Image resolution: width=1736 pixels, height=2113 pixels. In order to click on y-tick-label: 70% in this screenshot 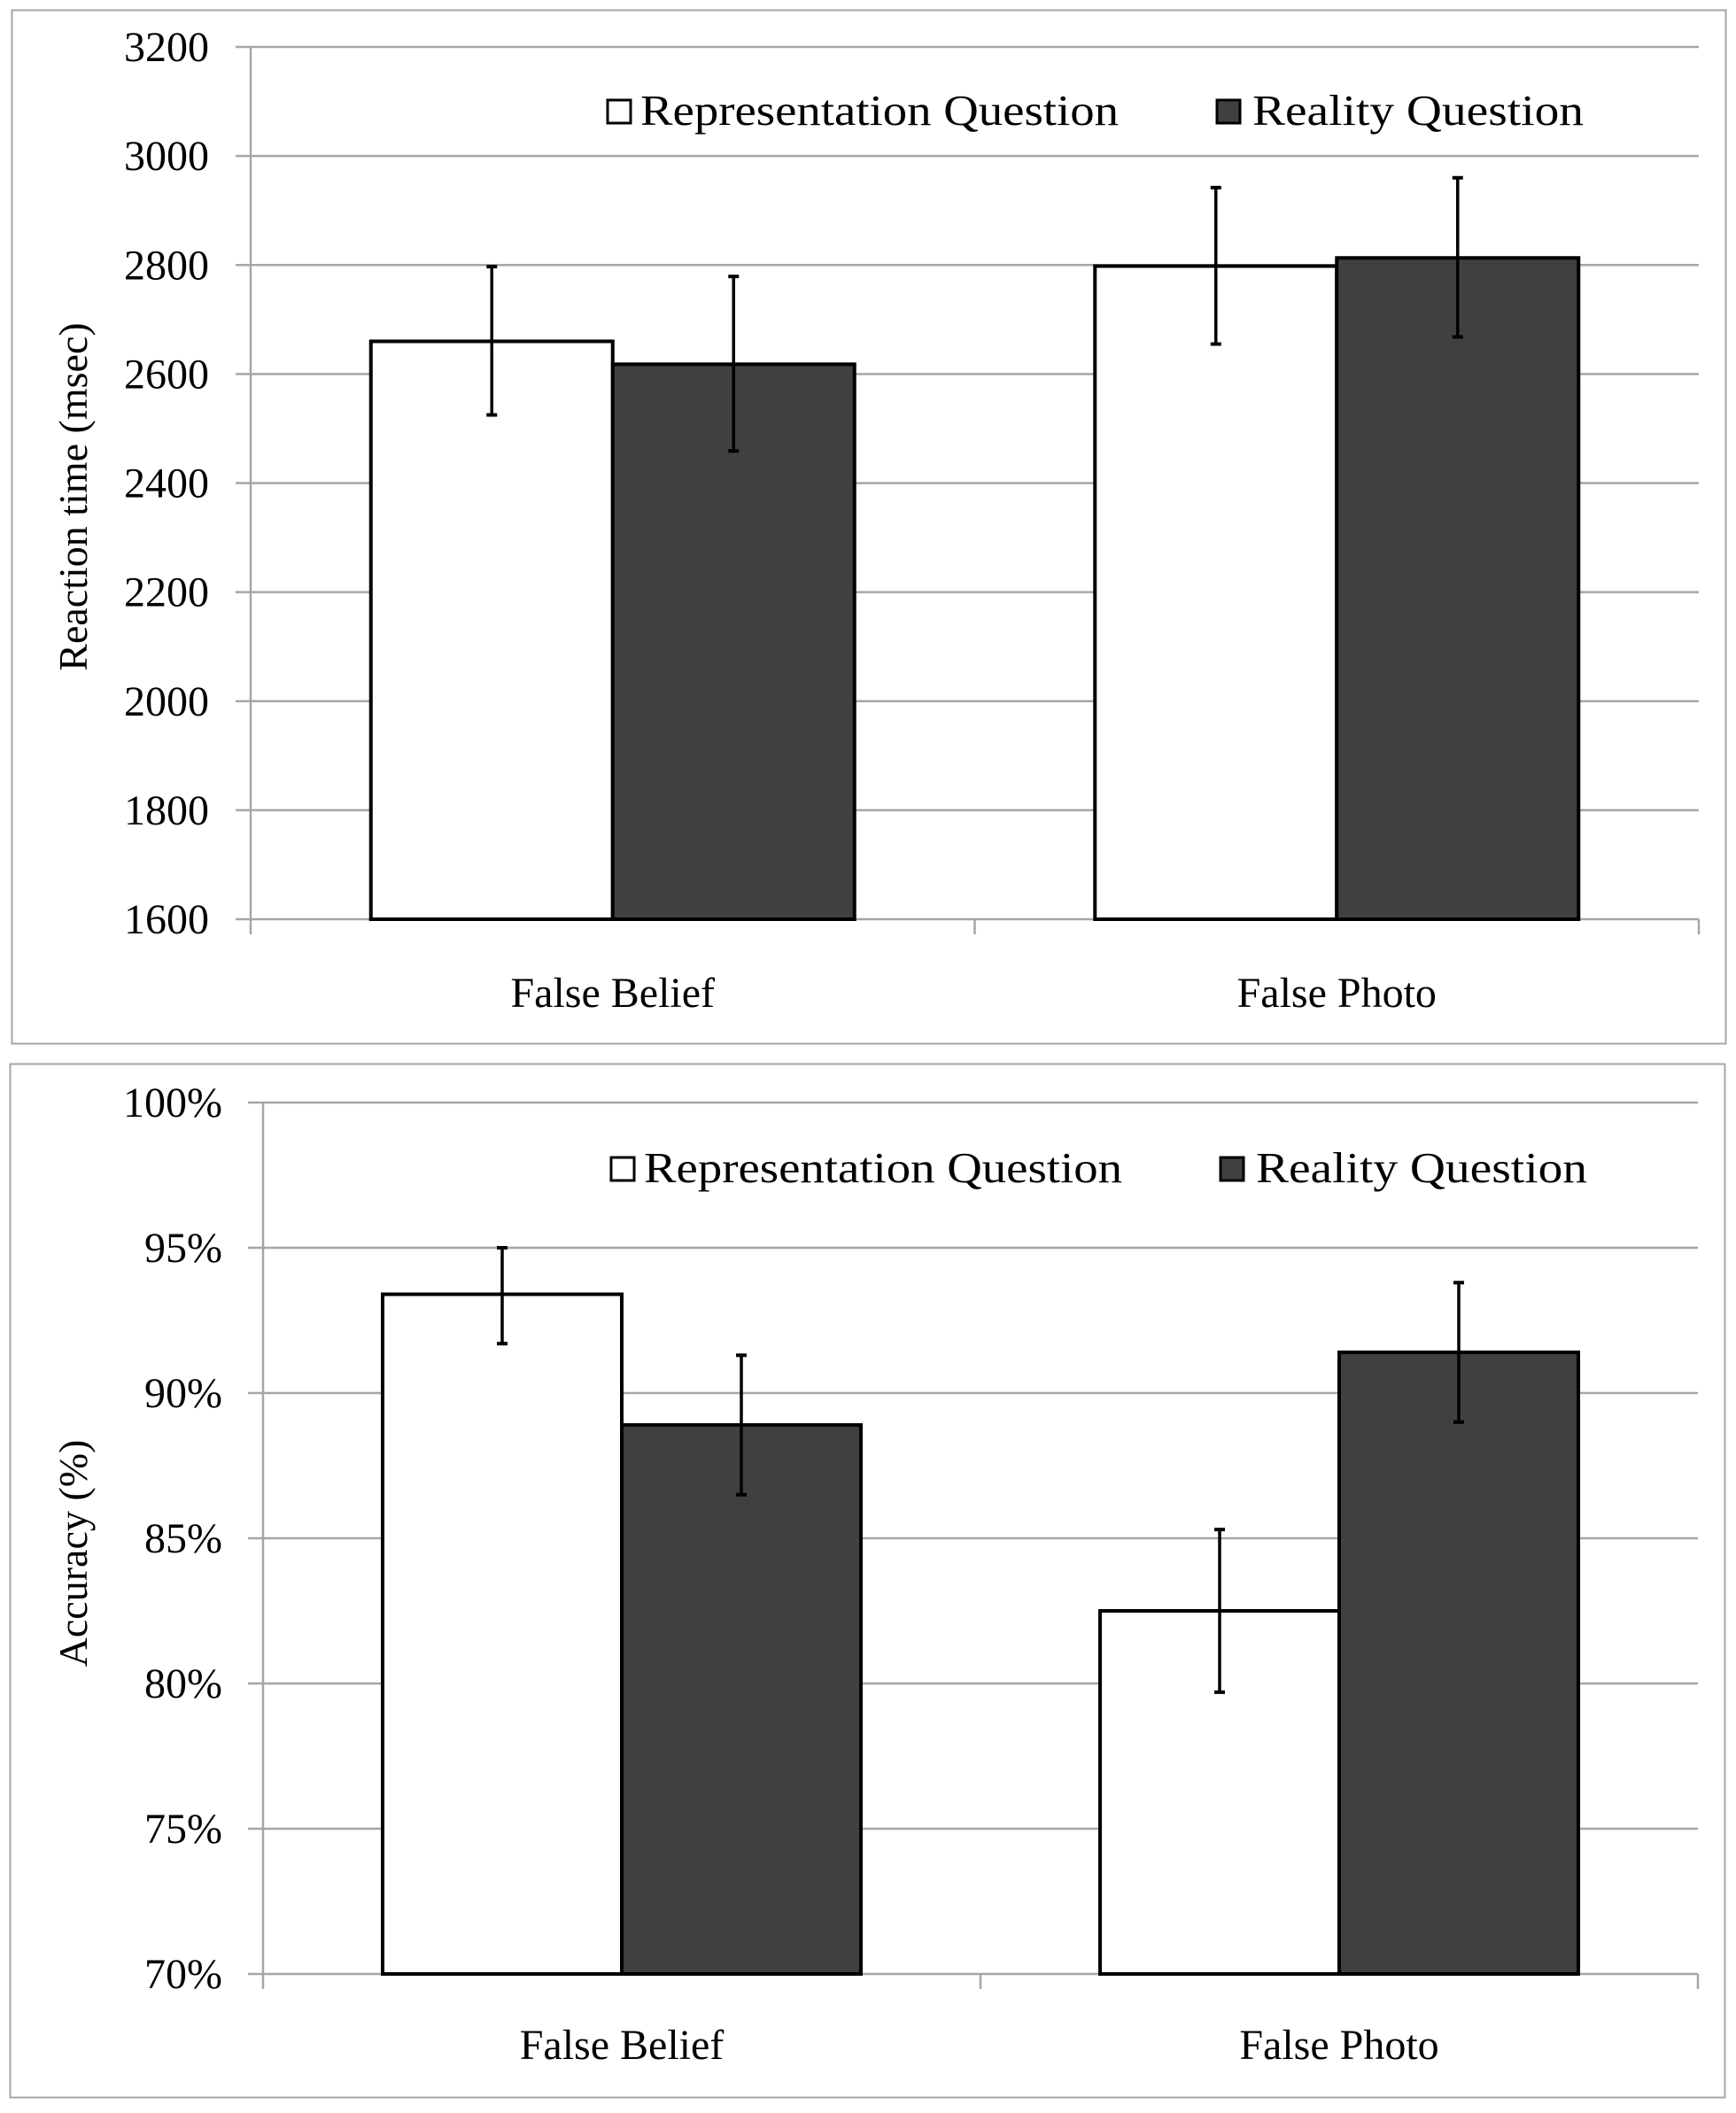, I will do `click(183, 1974)`.